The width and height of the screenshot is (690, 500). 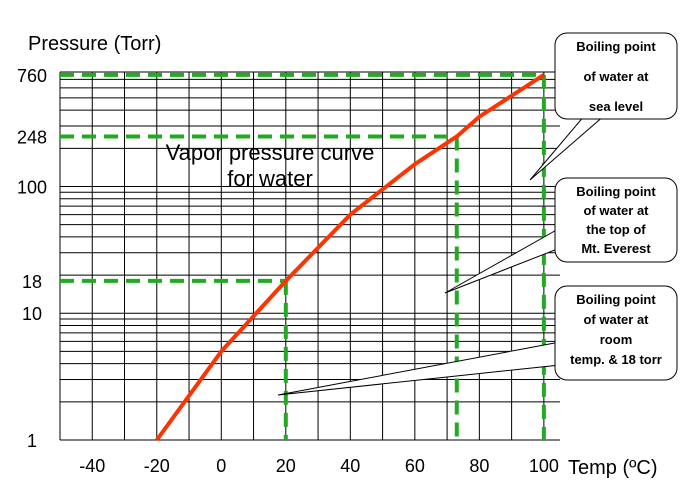 What do you see at coordinates (616, 229) in the screenshot?
I see `callout-line: the top of` at bounding box center [616, 229].